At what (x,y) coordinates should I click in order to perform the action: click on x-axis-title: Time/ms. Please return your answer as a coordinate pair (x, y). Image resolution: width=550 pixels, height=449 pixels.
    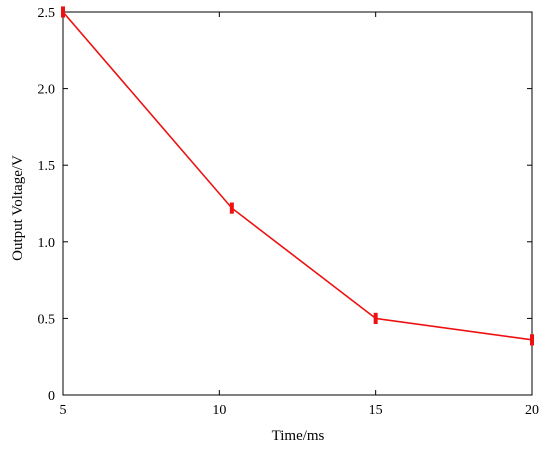
    Looking at the image, I should click on (298, 436).